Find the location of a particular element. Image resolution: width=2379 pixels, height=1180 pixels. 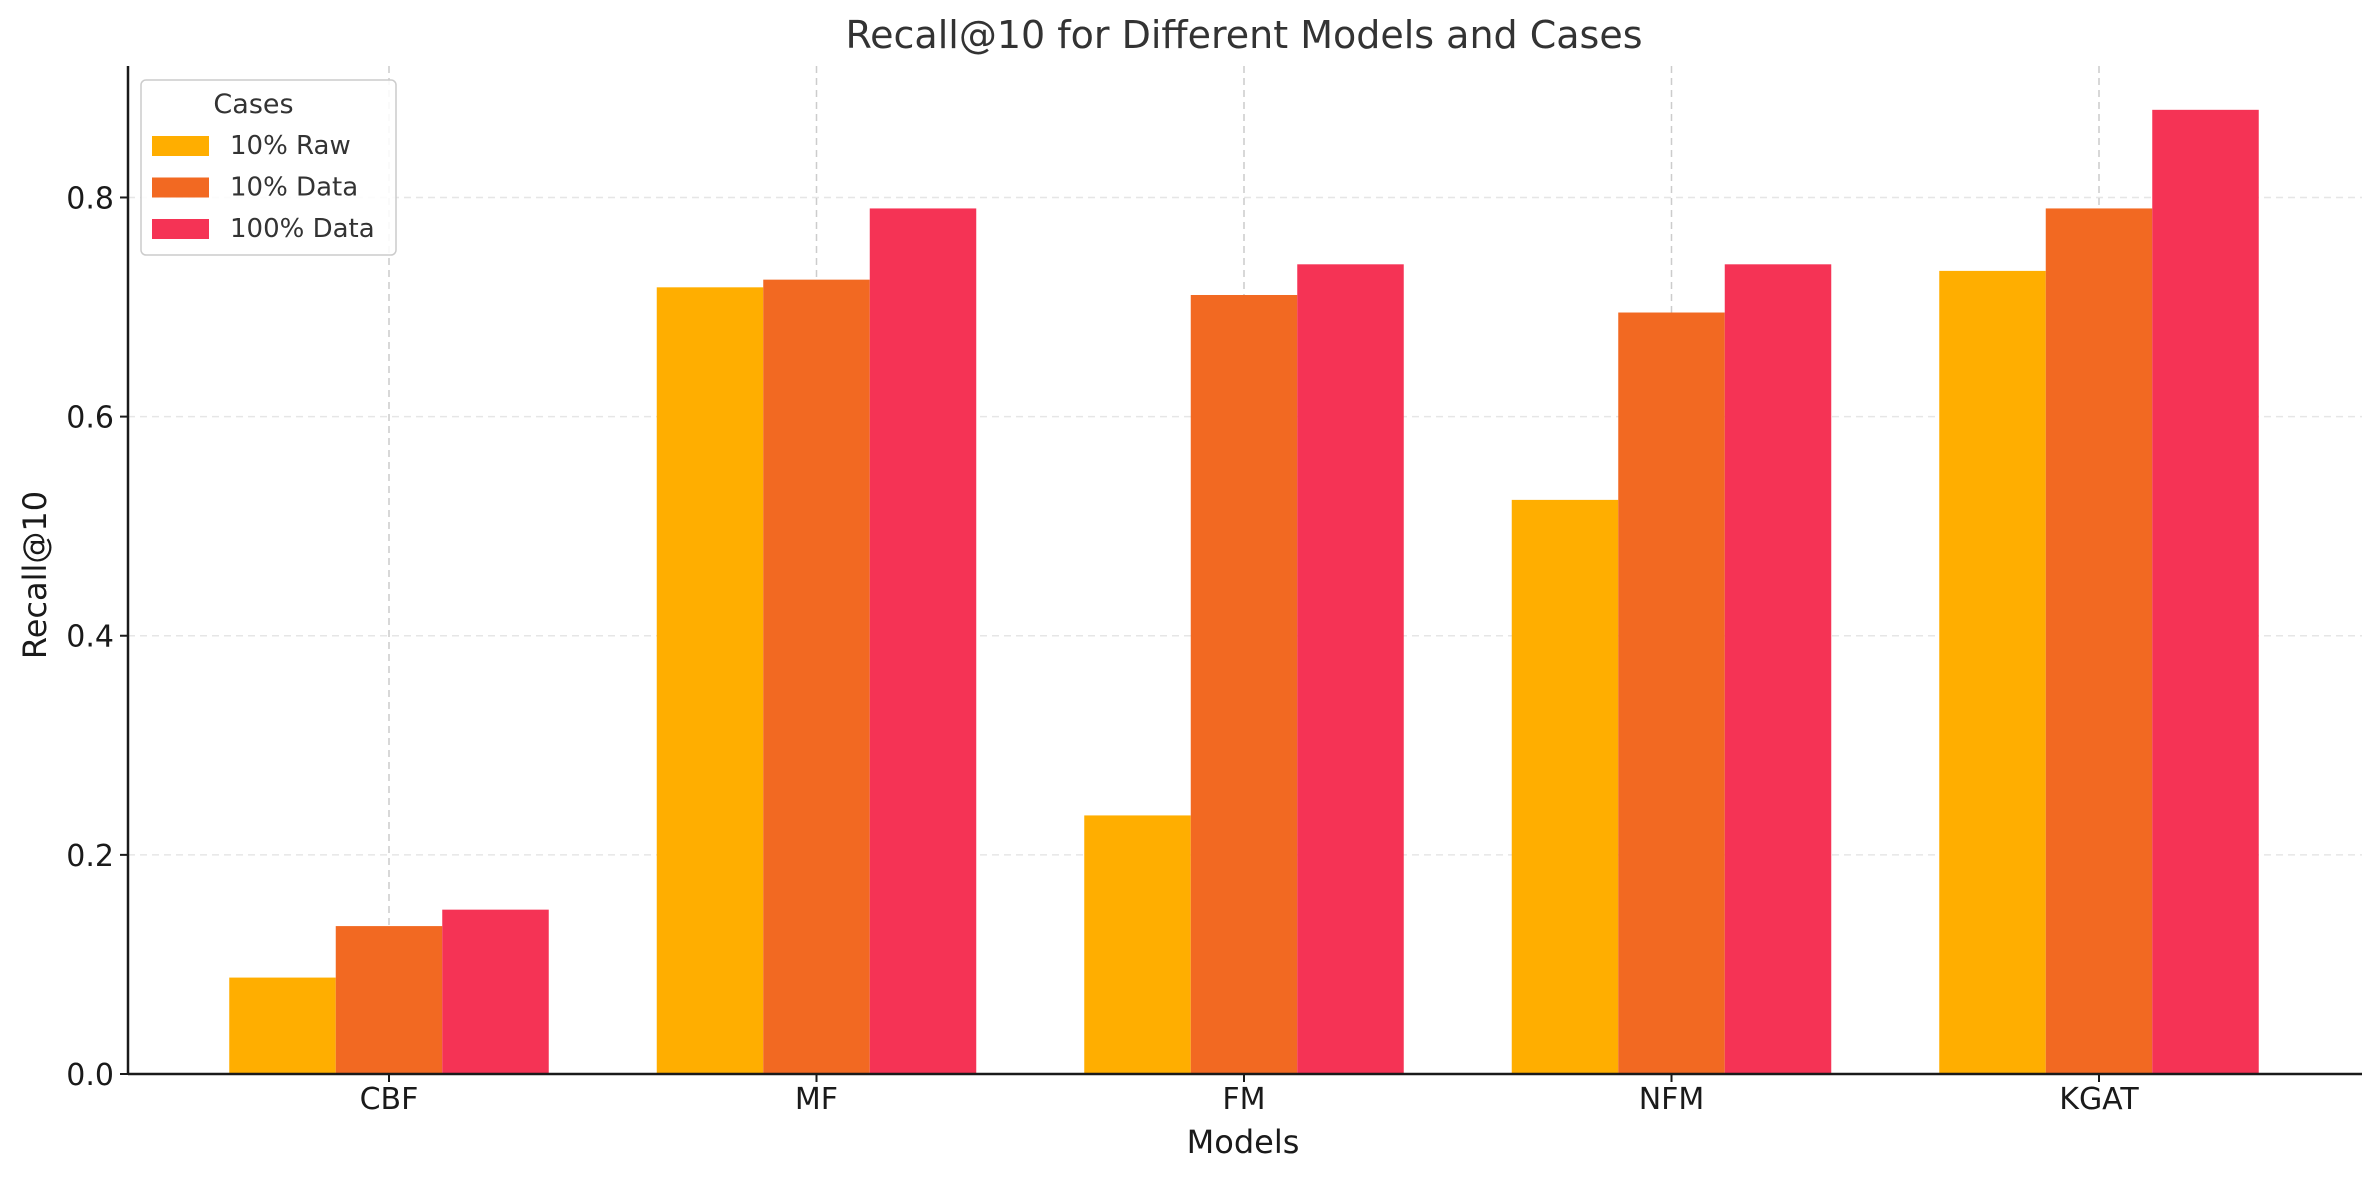

x-tick-label-kgat: KGAT is located at coordinates (2099, 1099).